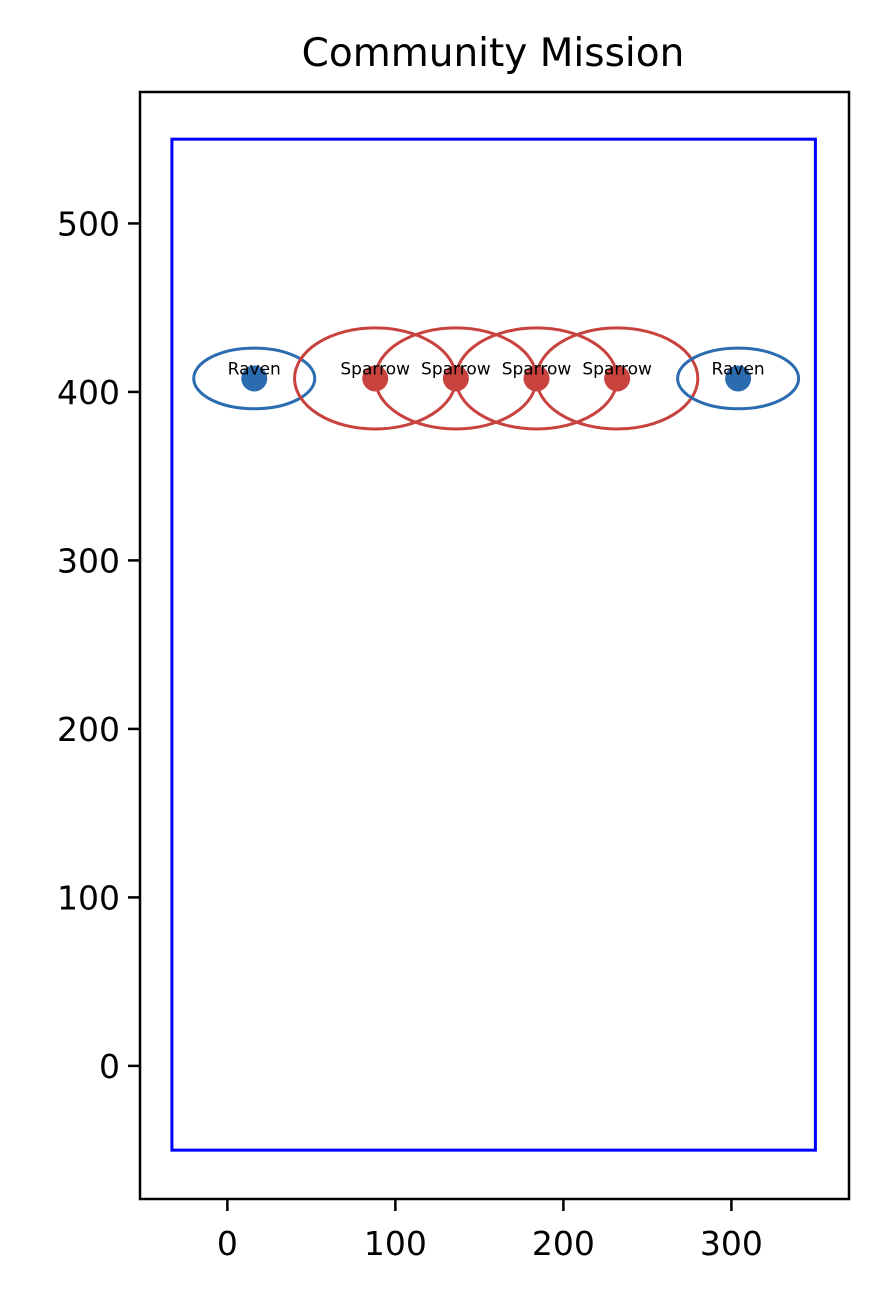  I want to click on x-tick-label: 300, so click(731, 1243).